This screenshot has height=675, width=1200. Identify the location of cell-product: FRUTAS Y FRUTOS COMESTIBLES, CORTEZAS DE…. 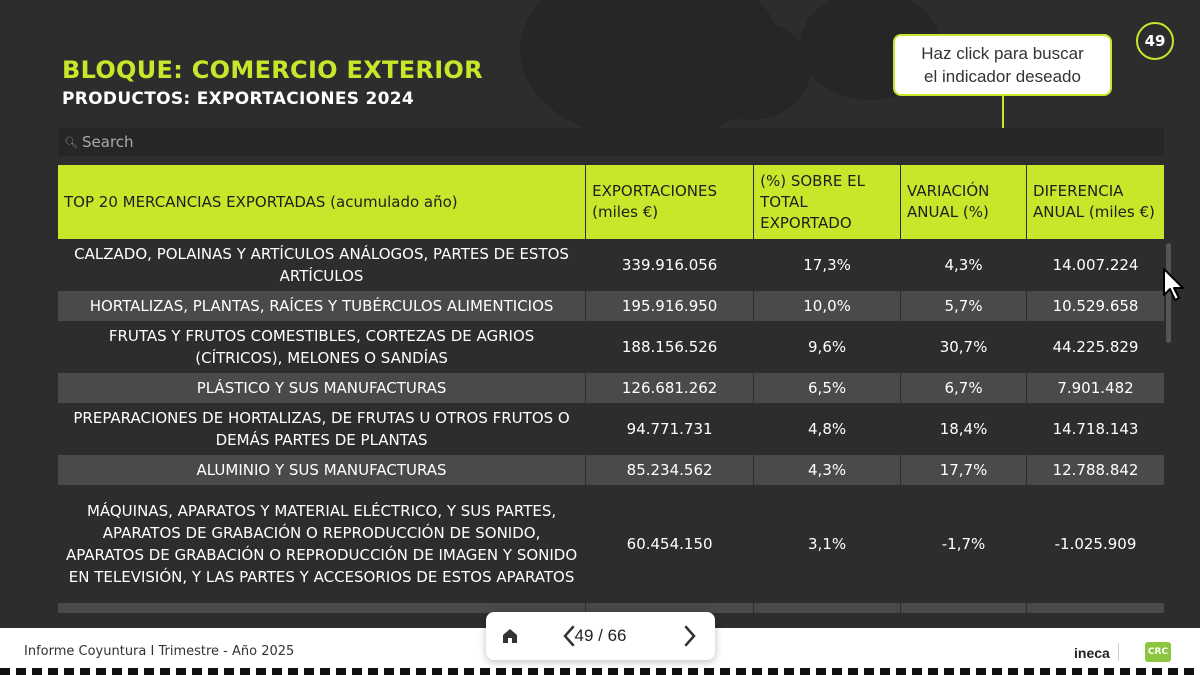
(322, 347).